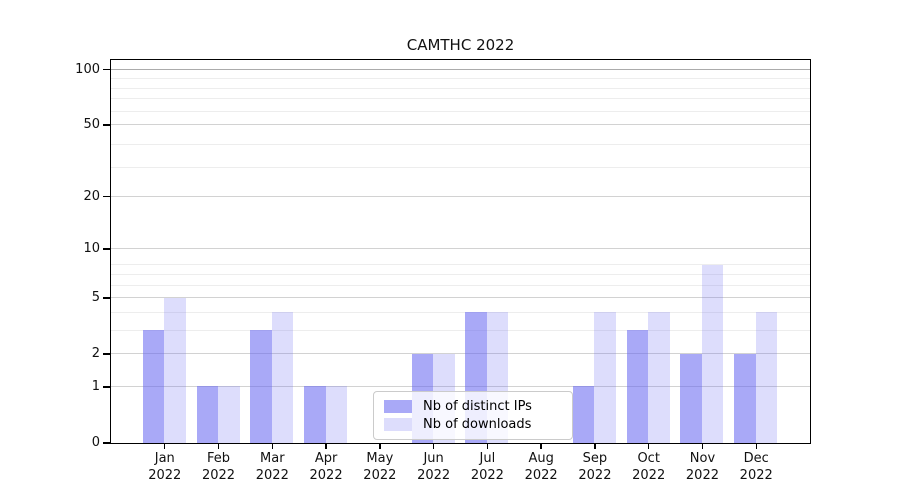 Image resolution: width=900 pixels, height=500 pixels. I want to click on x-tick-month: Feb, so click(219, 458).